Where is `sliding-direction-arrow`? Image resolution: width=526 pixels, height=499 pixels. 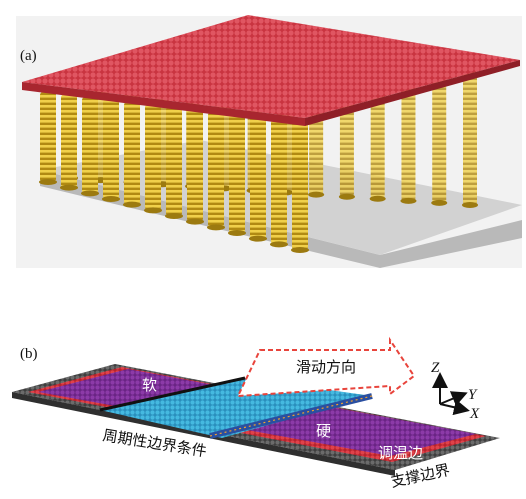 sliding-direction-arrow is located at coordinates (326, 367).